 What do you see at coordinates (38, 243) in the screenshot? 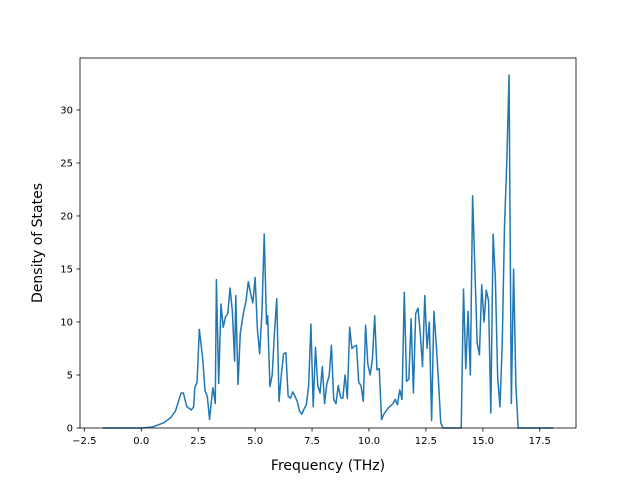
I see `y-axis-label: Density of States` at bounding box center [38, 243].